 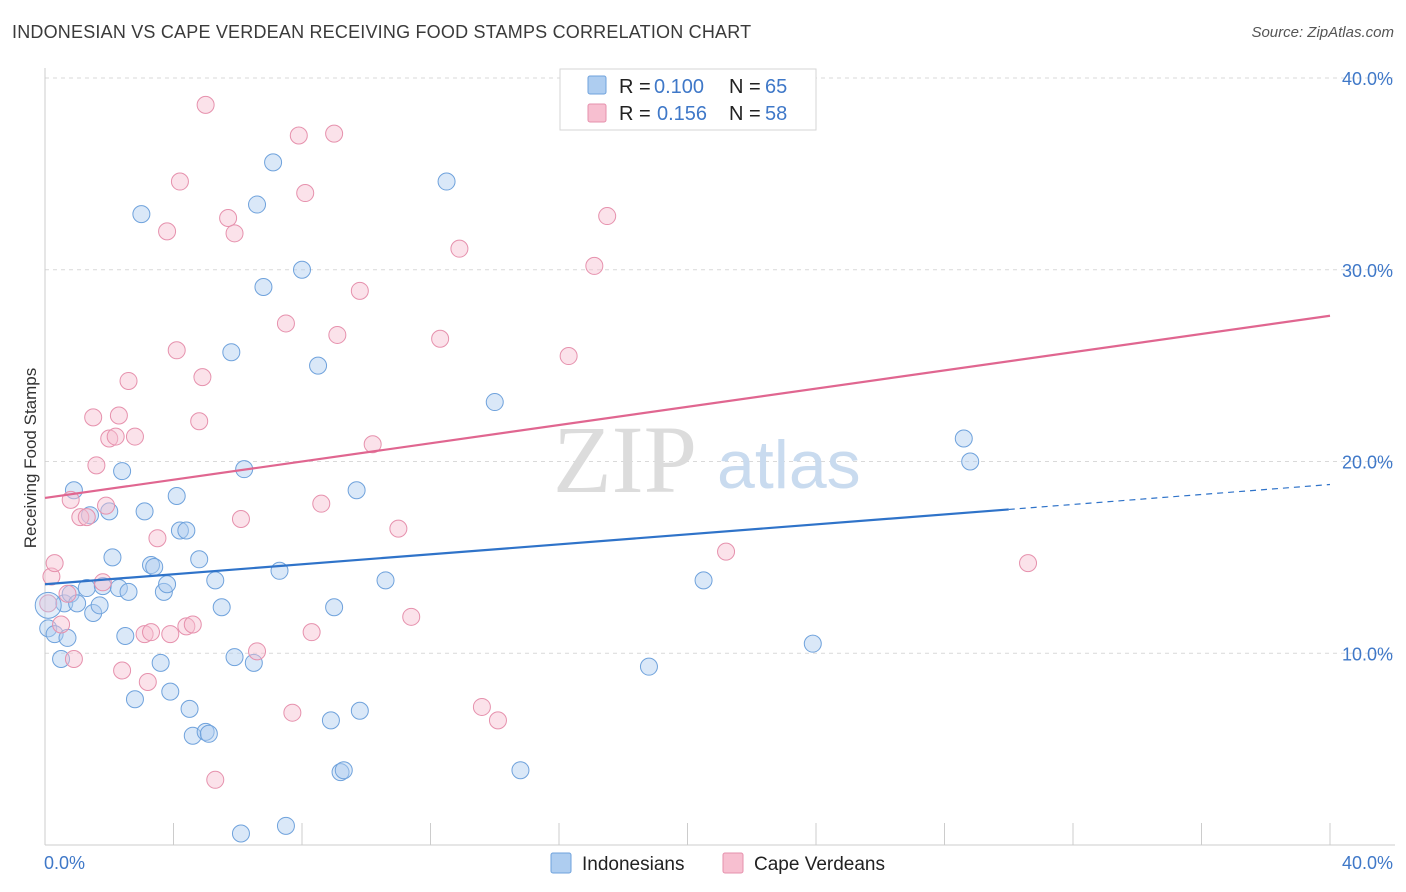 What do you see at coordinates (625, 459) in the screenshot?
I see `watermark-zip: ZIP` at bounding box center [625, 459].